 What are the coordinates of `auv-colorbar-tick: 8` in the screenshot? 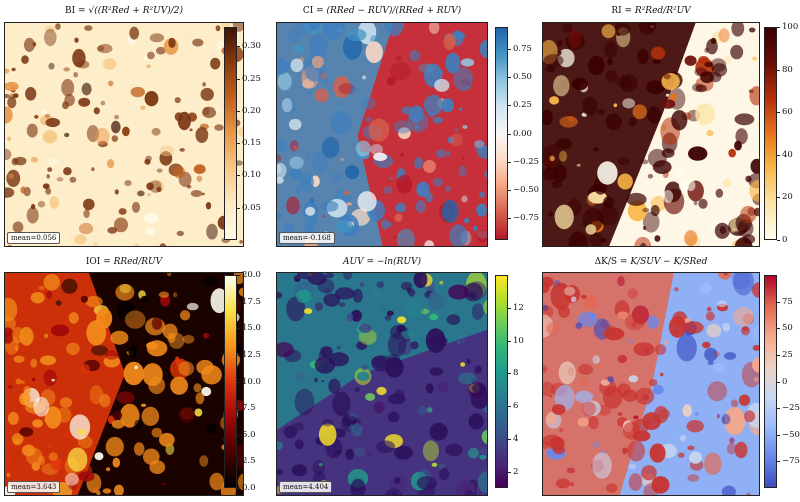 It's located at (513, 373).